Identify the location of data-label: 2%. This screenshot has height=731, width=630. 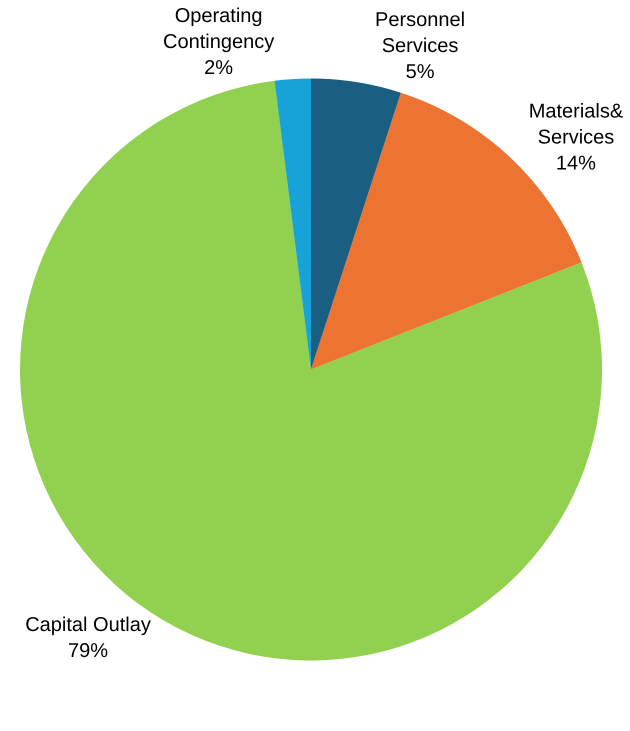
(219, 68).